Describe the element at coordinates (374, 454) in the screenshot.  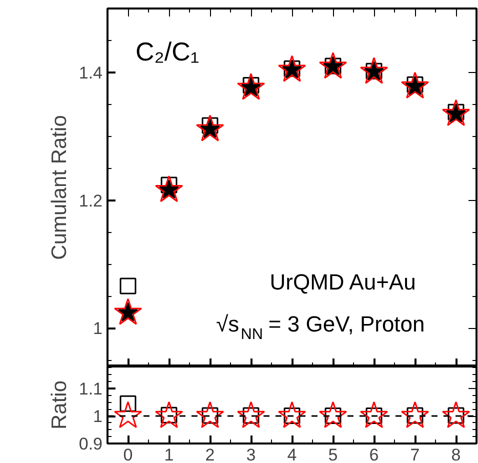
I see `x-tick-label: 6` at that location.